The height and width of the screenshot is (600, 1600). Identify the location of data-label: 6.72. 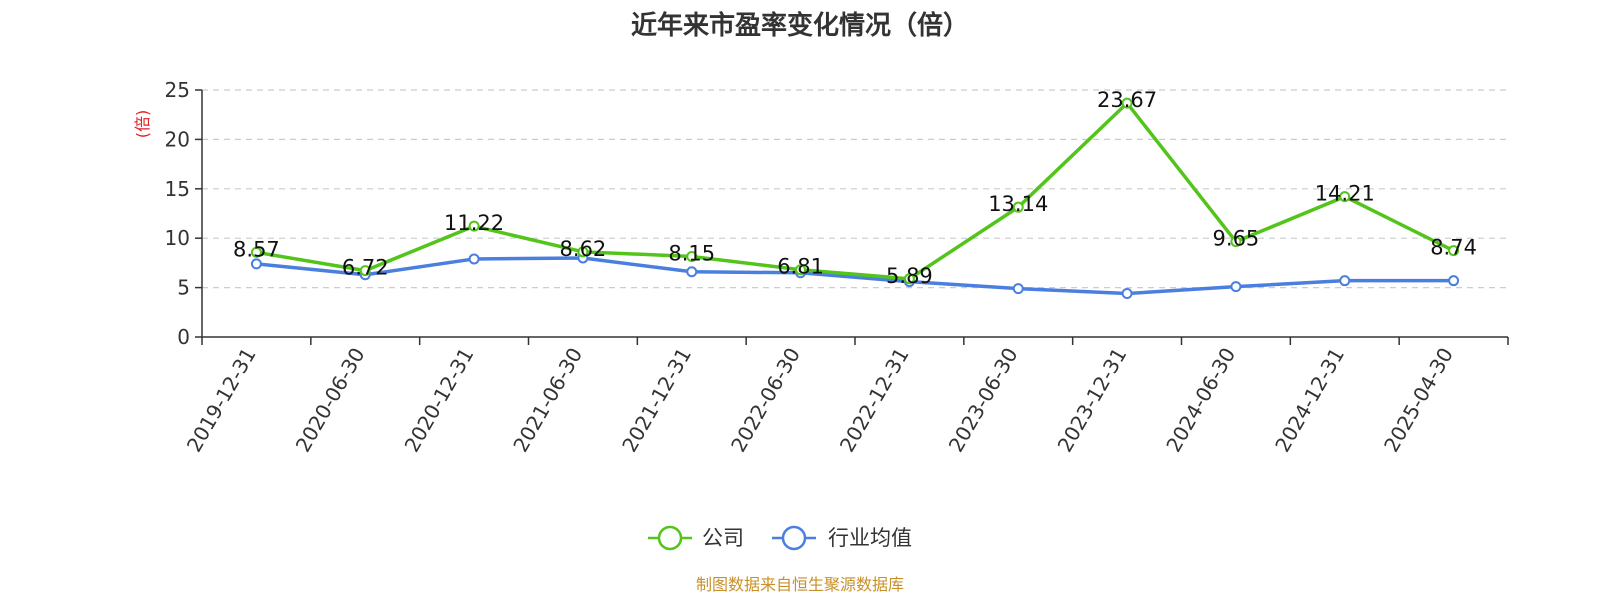
(365, 268).